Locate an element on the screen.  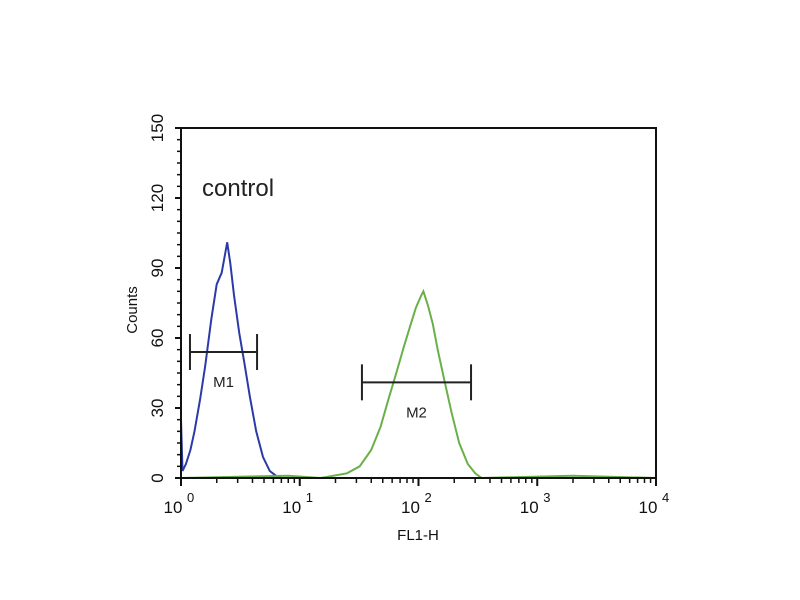
x-axis-label: FL1-H is located at coordinates (418, 535).